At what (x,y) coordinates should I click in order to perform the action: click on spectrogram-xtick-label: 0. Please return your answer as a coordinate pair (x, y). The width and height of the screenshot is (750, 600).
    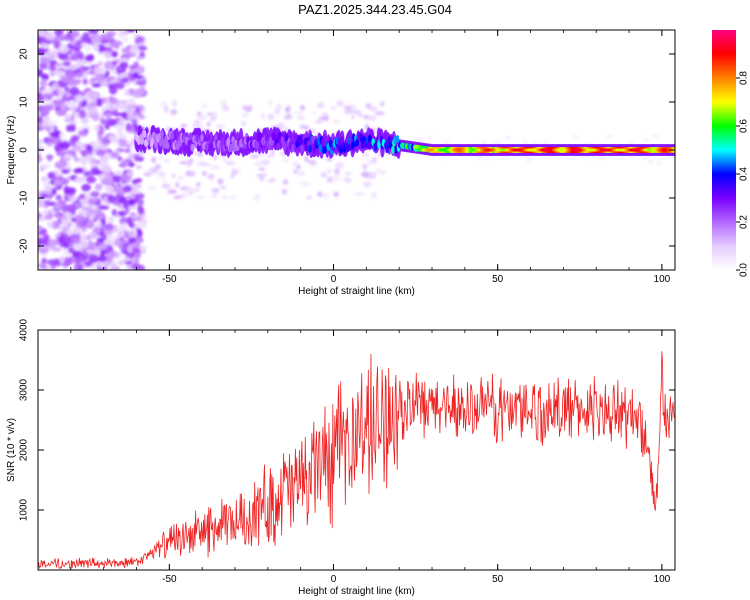
    Looking at the image, I should click on (334, 279).